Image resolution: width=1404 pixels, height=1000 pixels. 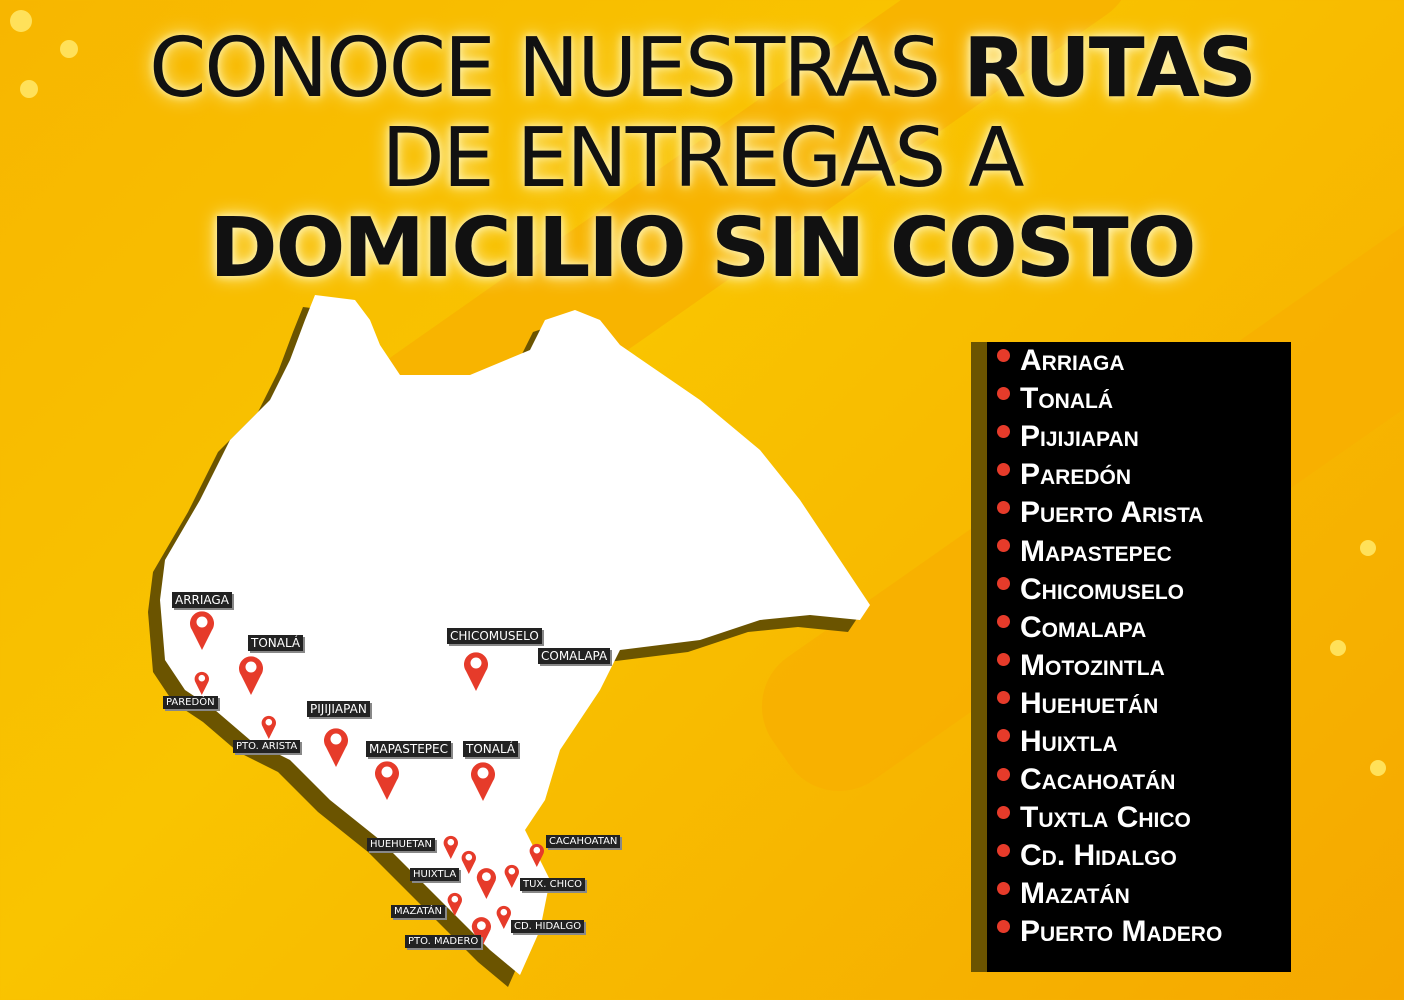 I want to click on route-item: Huixtla, so click(x=1139, y=742).